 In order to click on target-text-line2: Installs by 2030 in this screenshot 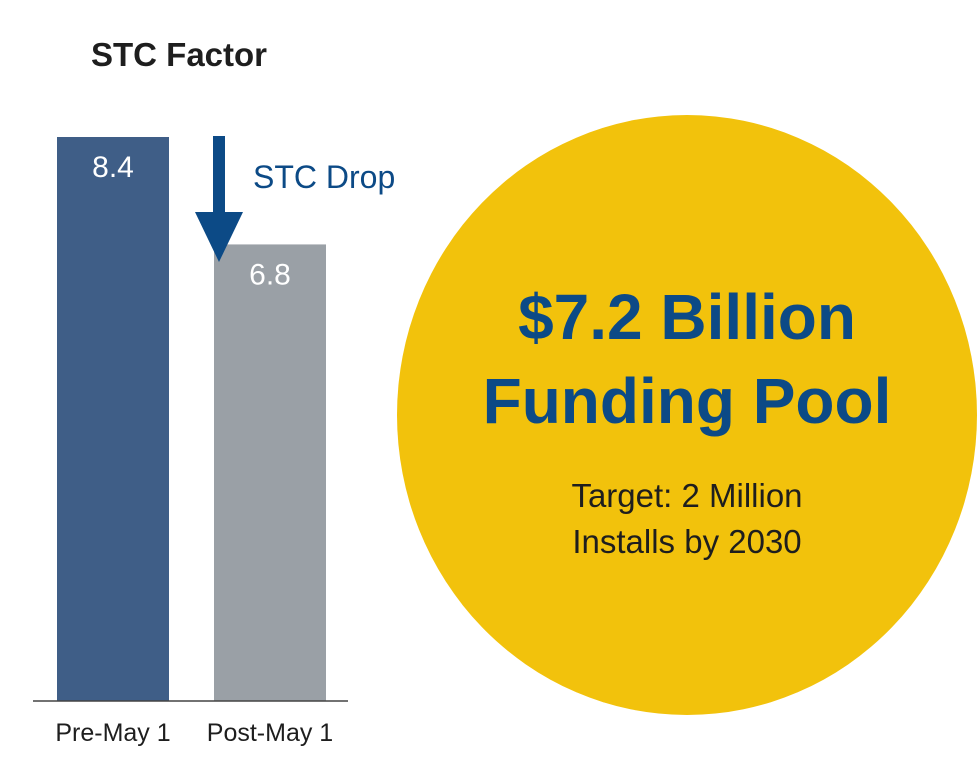, I will do `click(687, 541)`.